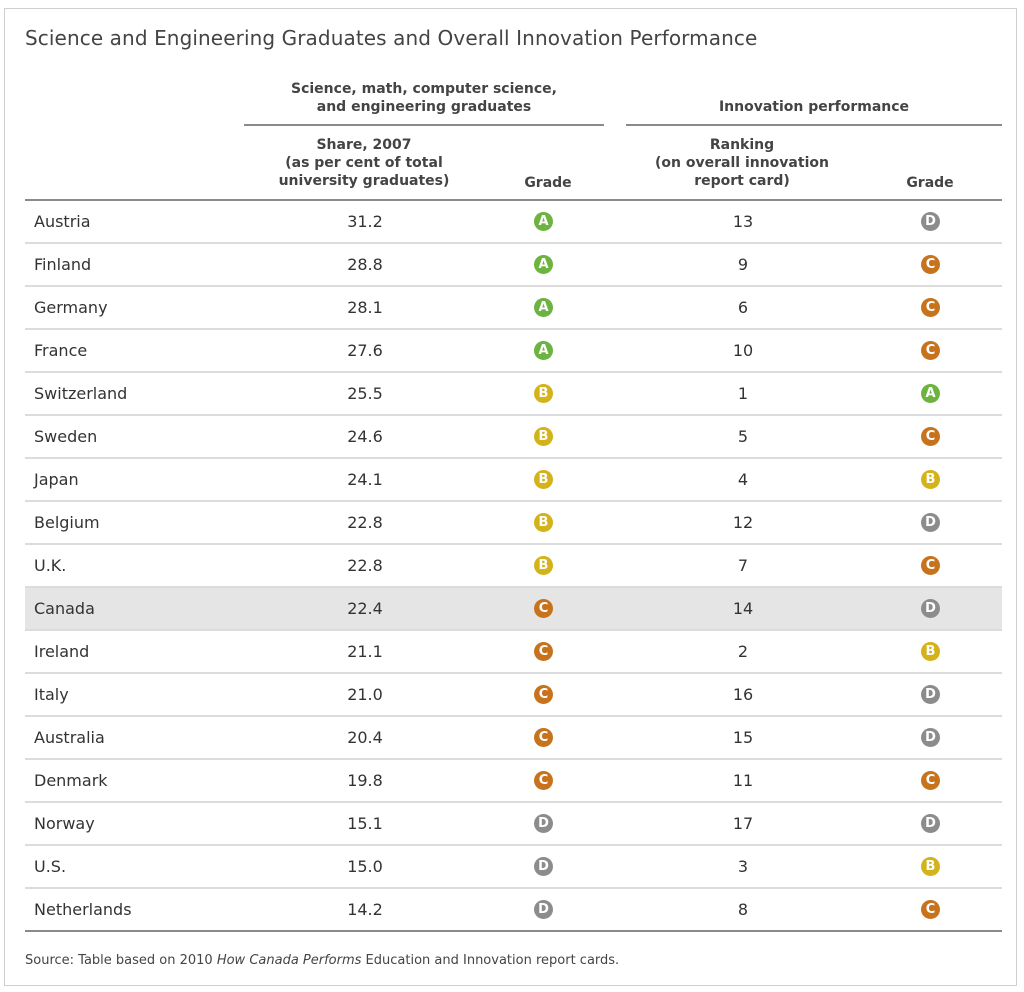 This screenshot has height=992, width=1024. What do you see at coordinates (513, 200) in the screenshot?
I see `header-rule` at bounding box center [513, 200].